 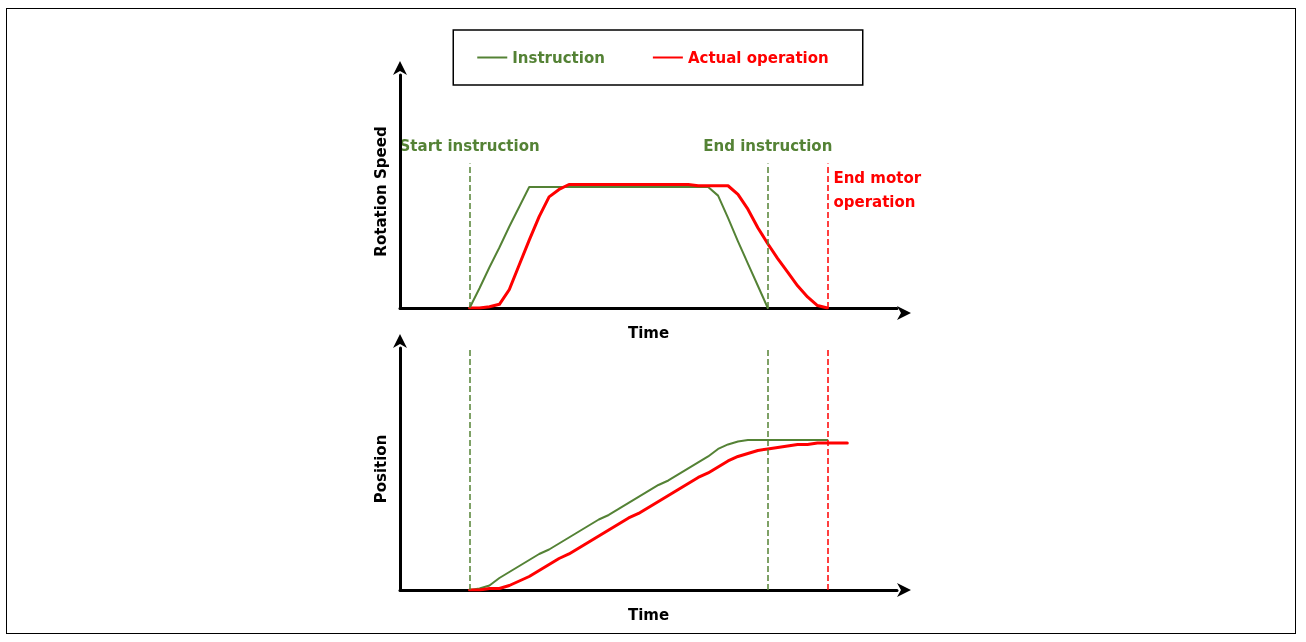 I want to click on y-axis-title: Rotation Speed, so click(x=380, y=191).